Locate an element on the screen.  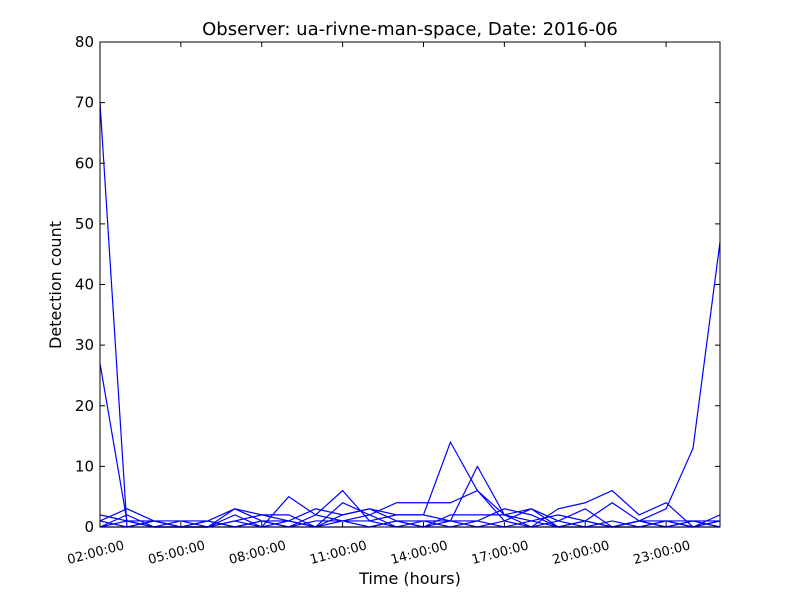
y-tick-label: 70 is located at coordinates (84, 103).